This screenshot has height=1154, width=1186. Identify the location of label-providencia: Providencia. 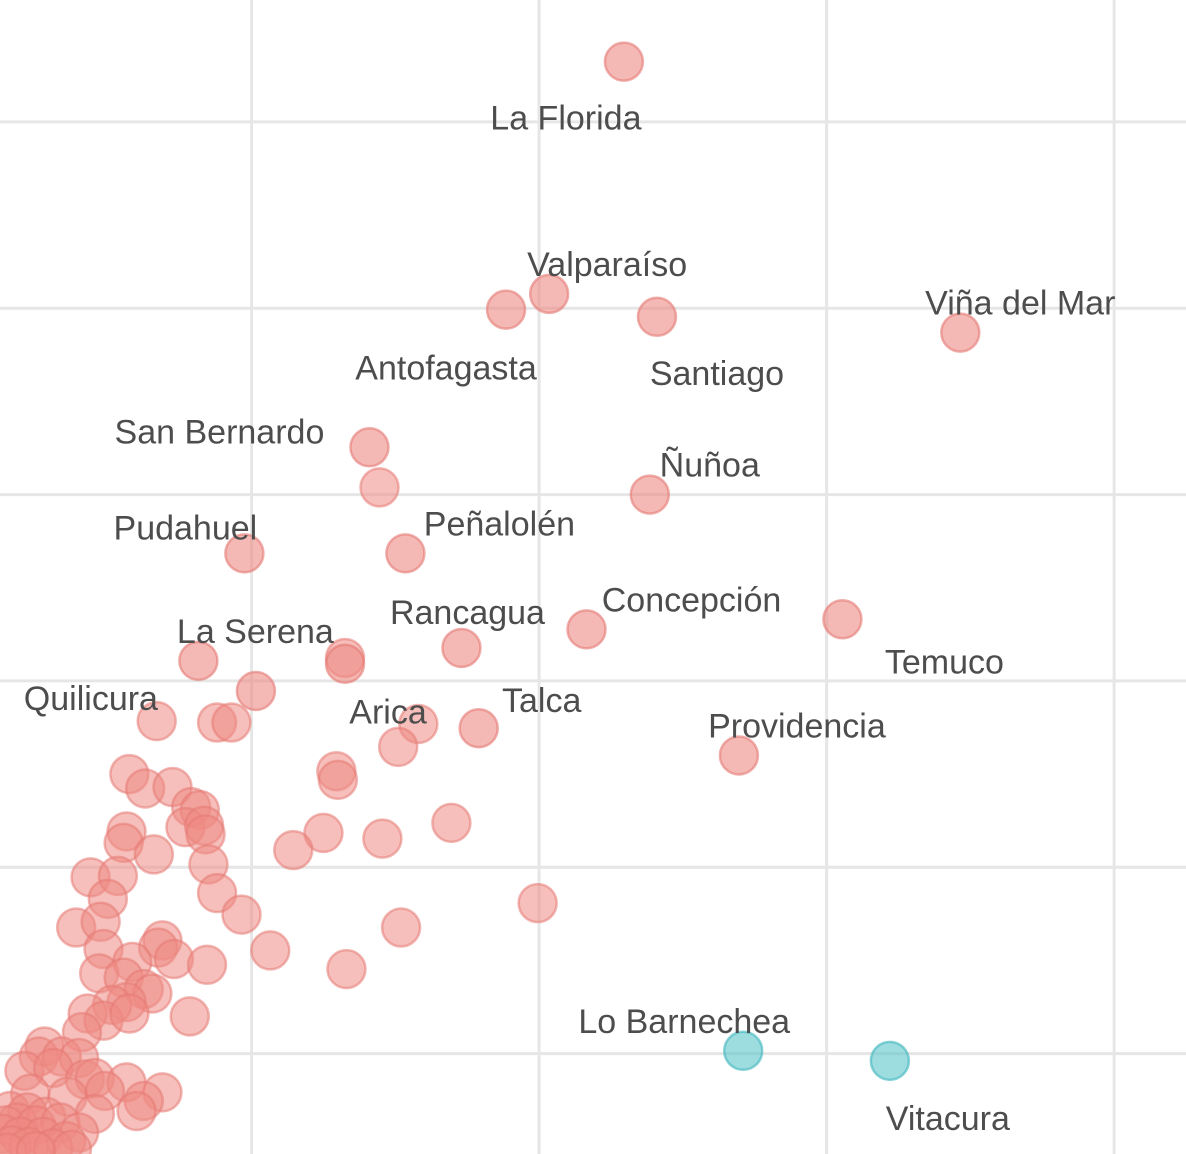
(797, 726).